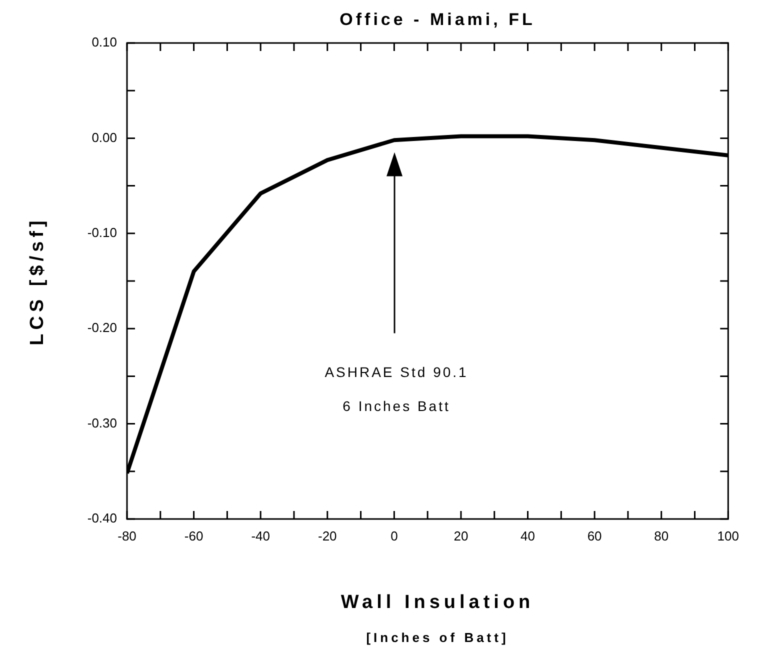 The height and width of the screenshot is (652, 757). Describe the element at coordinates (438, 603) in the screenshot. I see `x-axis-title: Wall Insulation` at that location.